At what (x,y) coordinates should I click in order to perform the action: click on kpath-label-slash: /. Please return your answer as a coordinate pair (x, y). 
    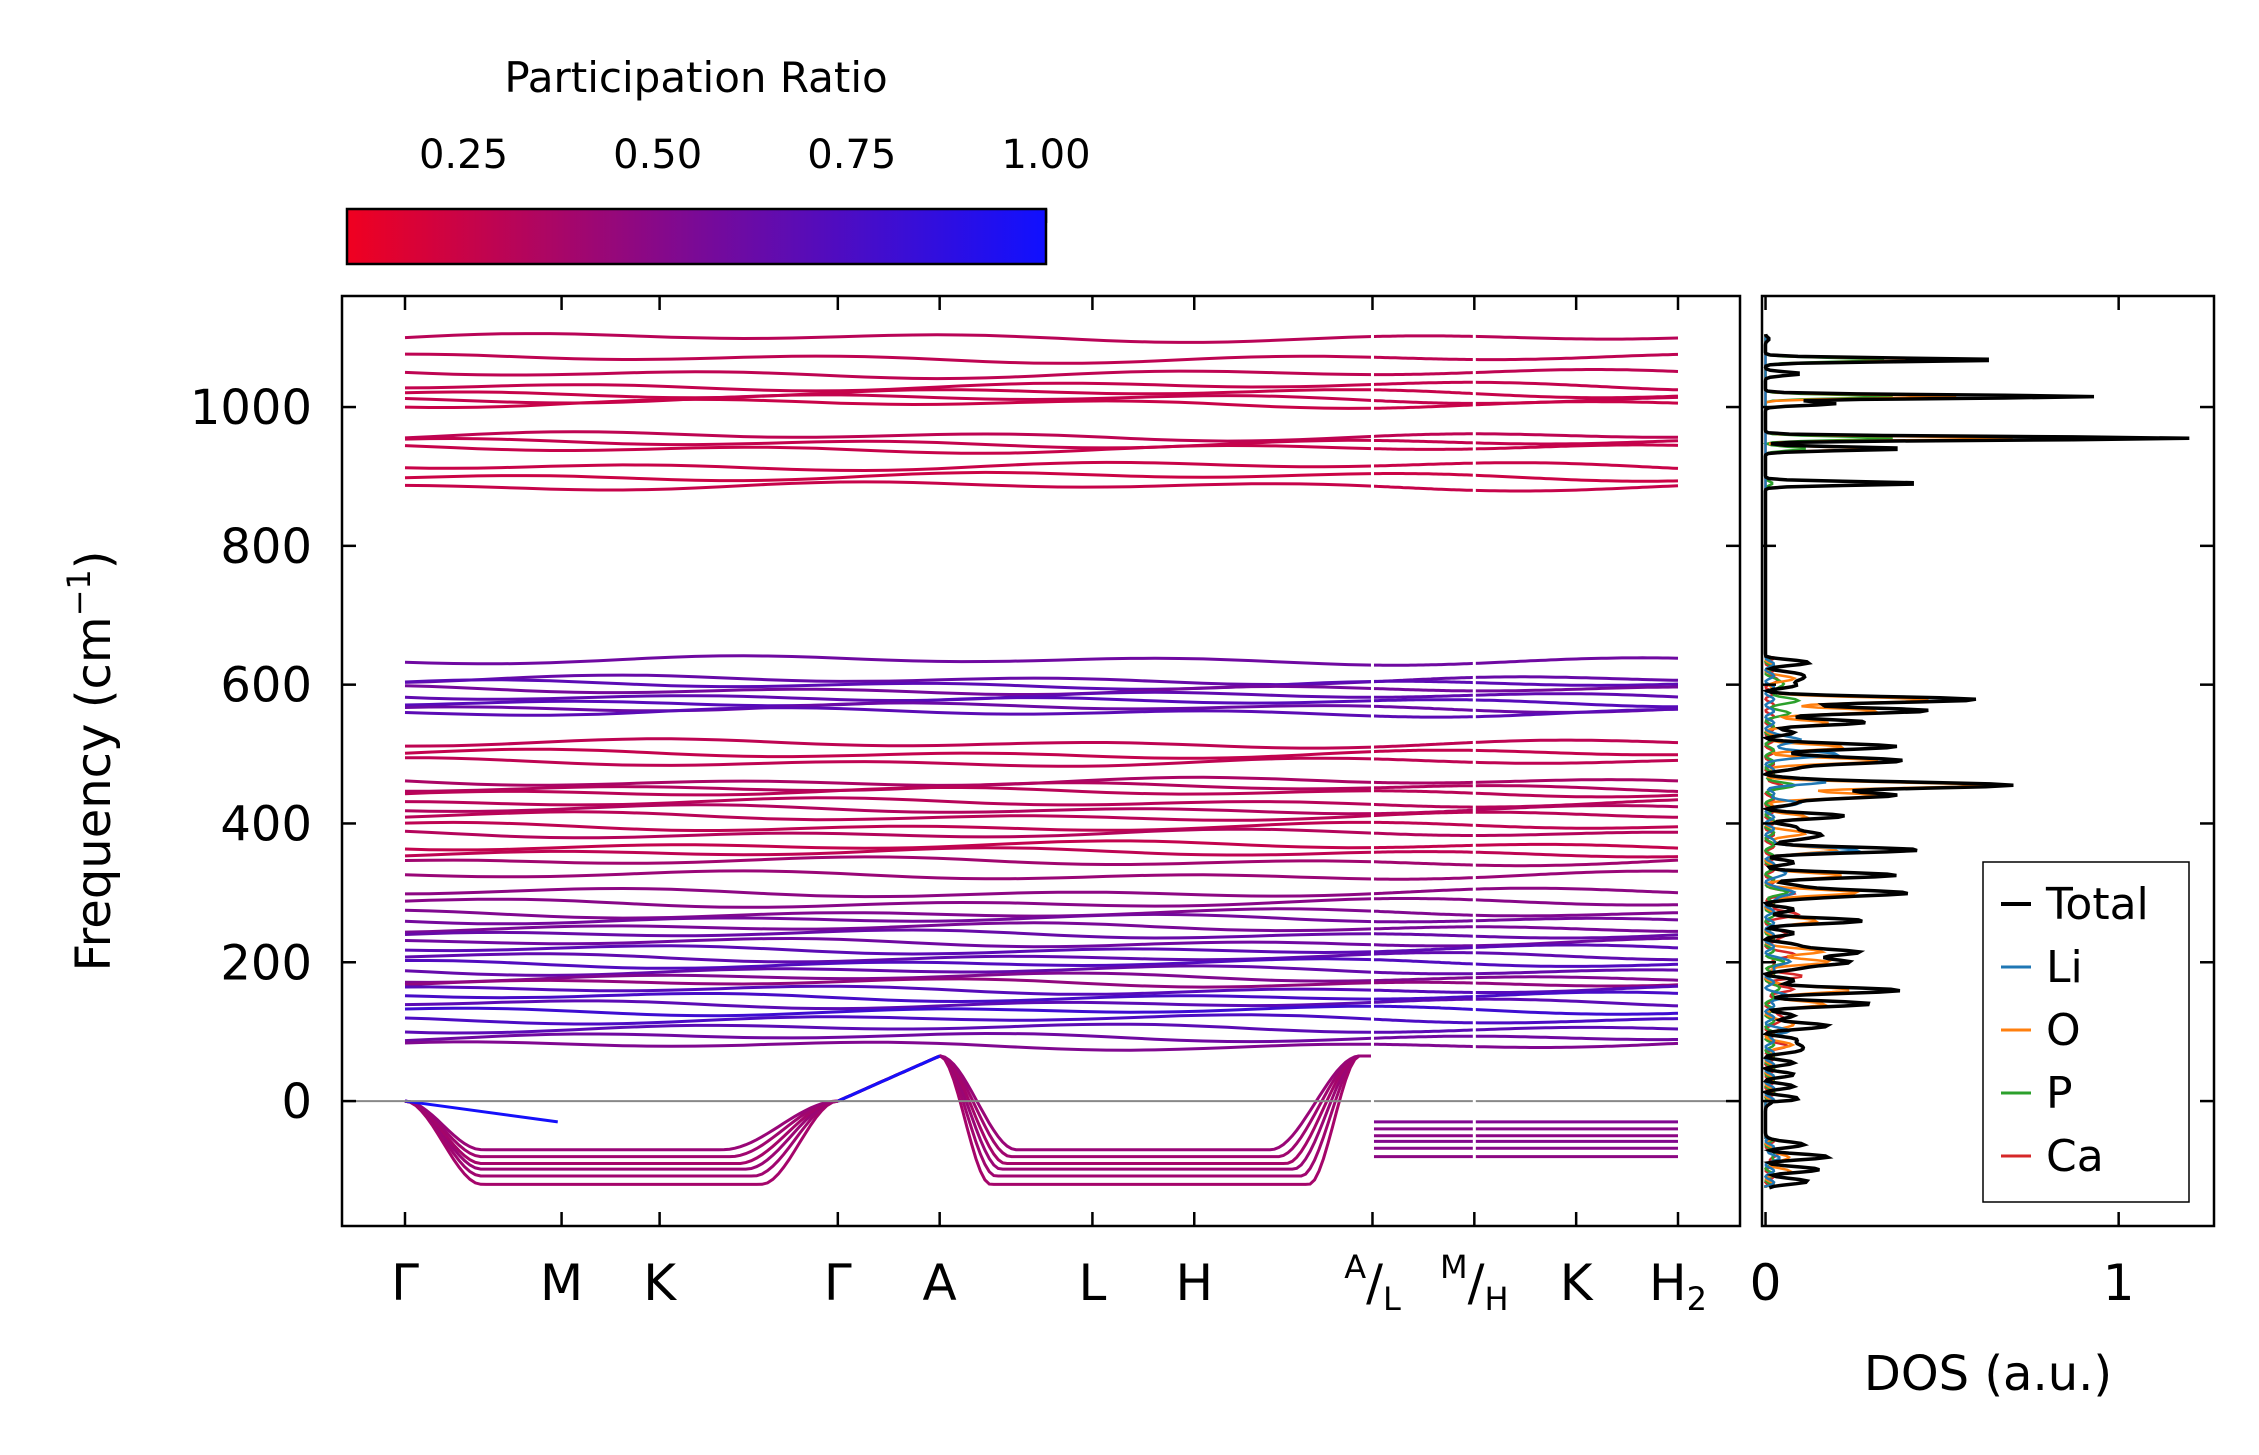
    Looking at the image, I should click on (1374, 1283).